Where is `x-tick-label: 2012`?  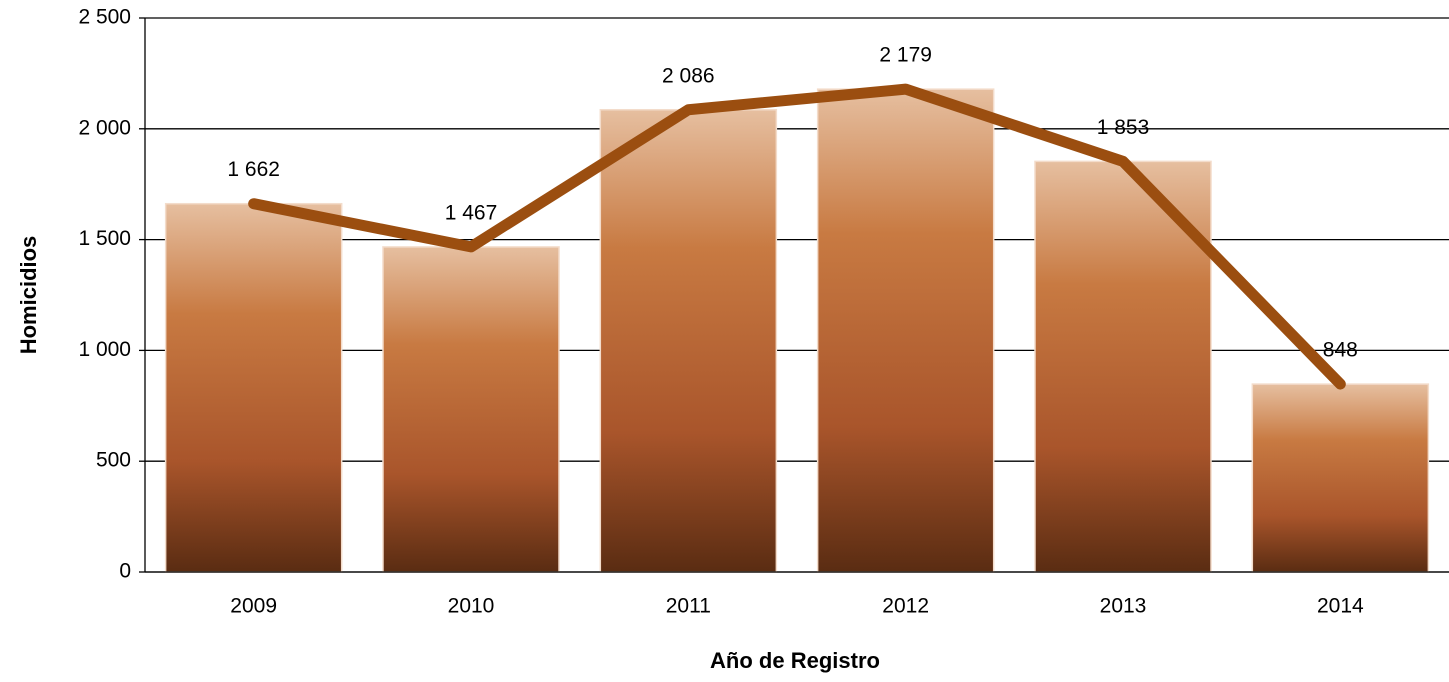
x-tick-label: 2012 is located at coordinates (905, 606).